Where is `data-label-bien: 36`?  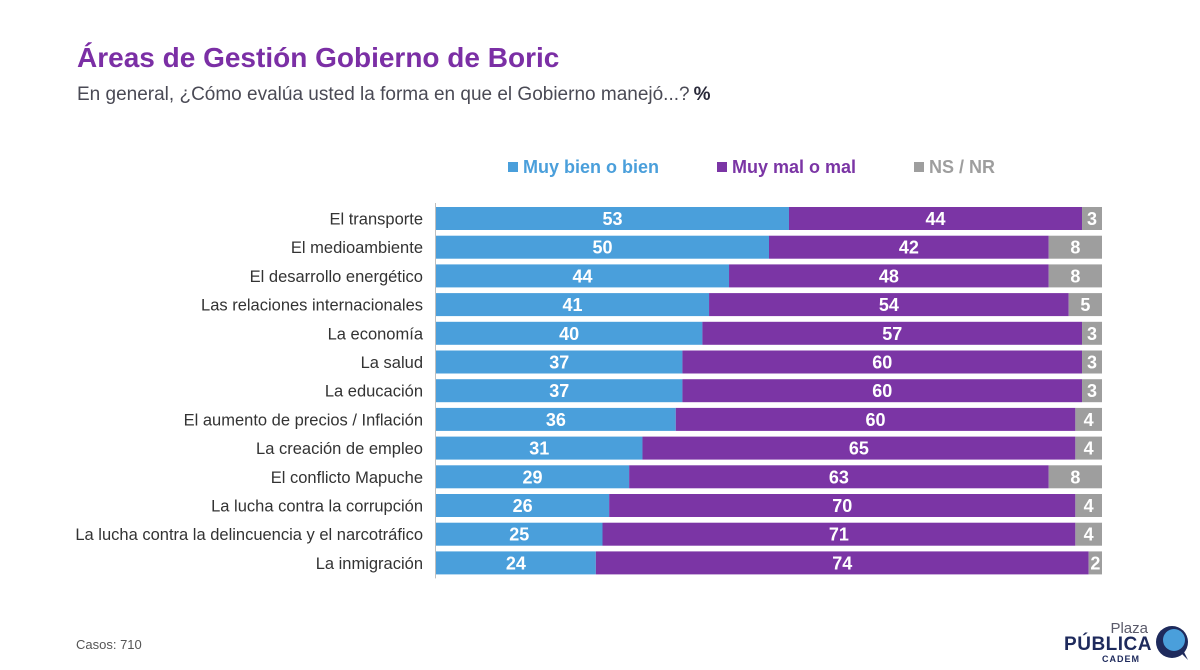 data-label-bien: 36 is located at coordinates (556, 420).